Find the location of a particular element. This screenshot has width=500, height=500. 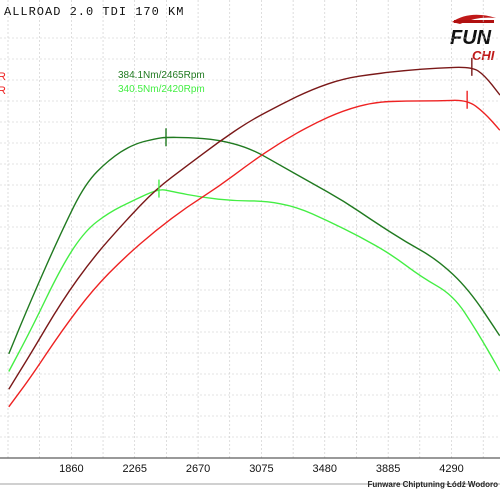

chart-title: ALLROAD 2.0 TDI 170 KM is located at coordinates (94, 12).